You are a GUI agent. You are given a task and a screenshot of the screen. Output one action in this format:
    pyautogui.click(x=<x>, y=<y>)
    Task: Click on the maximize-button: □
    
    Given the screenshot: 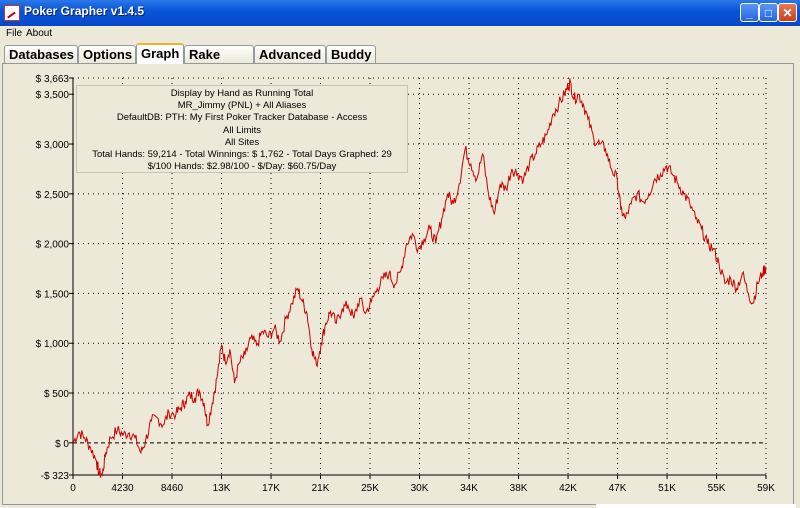 What is the action you would take?
    pyautogui.click(x=768, y=12)
    